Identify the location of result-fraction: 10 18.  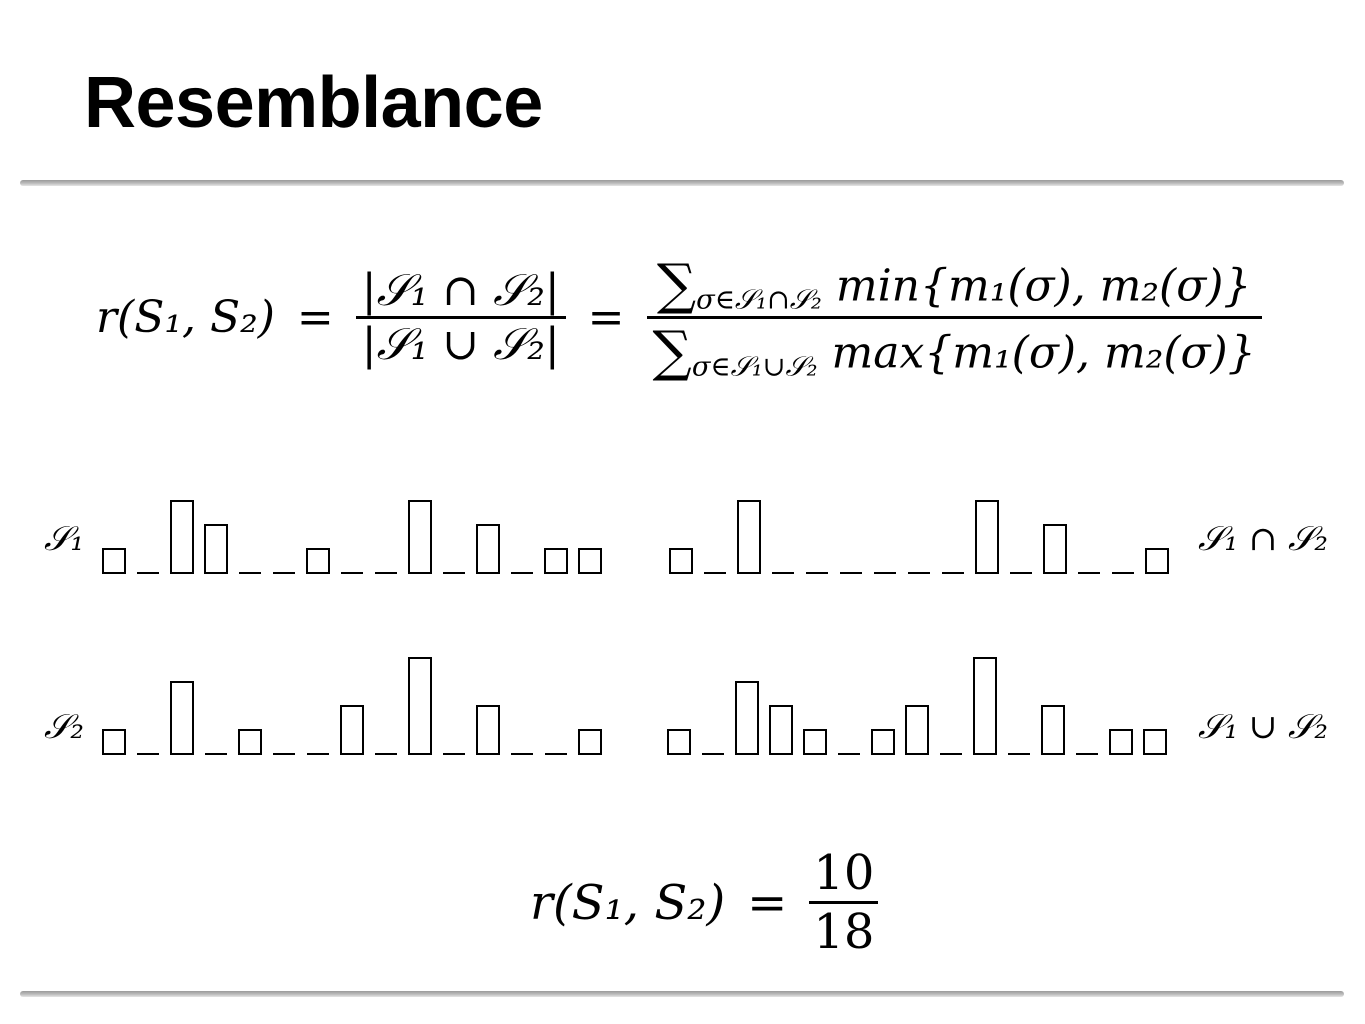
(844, 902).